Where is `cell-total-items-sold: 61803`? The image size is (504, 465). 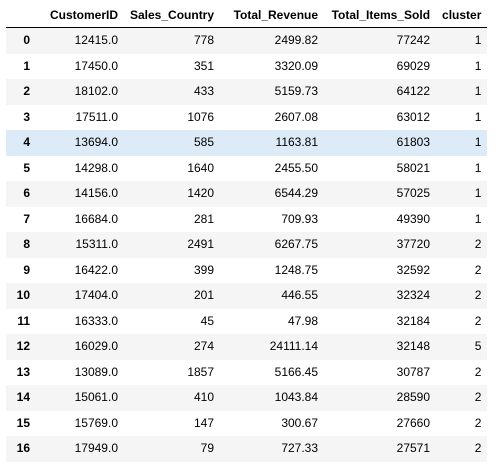 cell-total-items-sold: 61803 is located at coordinates (413, 142).